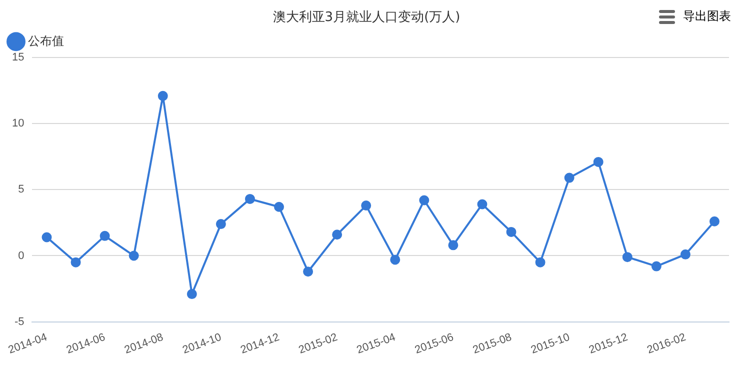 The height and width of the screenshot is (366, 741). Describe the element at coordinates (21, 256) in the screenshot. I see `y-tick-label: 0` at that location.